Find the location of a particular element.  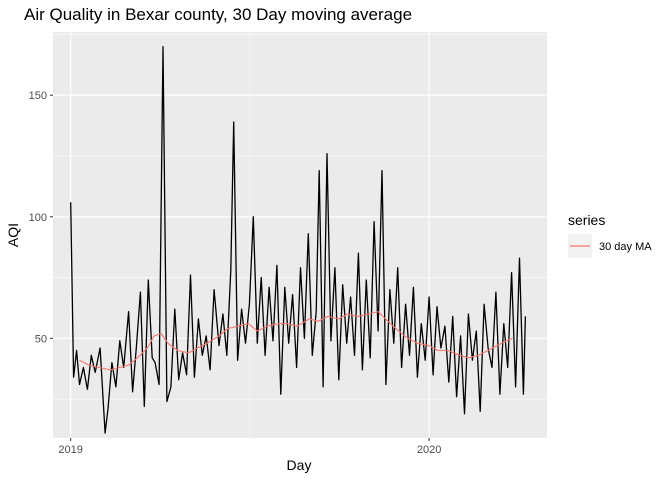

series-line-30-day-ma is located at coordinates (296, 341).